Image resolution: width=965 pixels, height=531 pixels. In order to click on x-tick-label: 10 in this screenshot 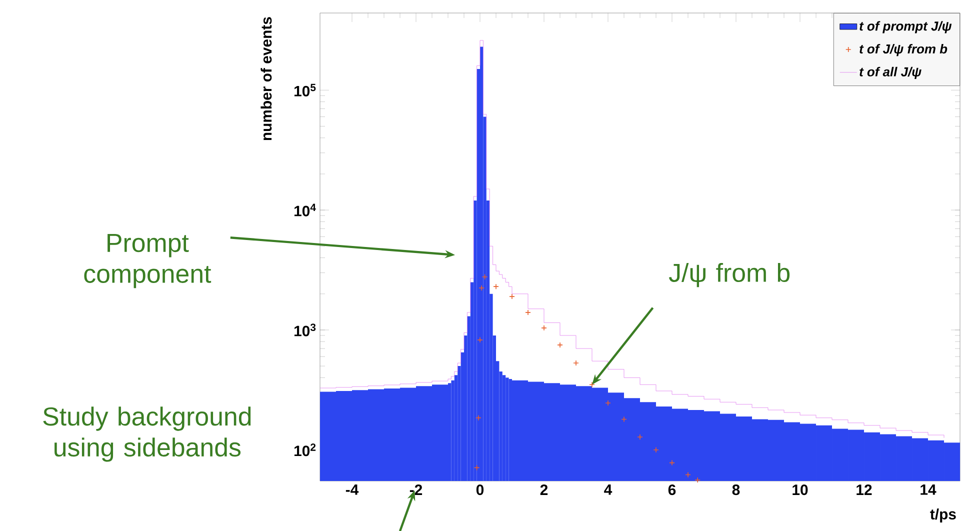, I will do `click(800, 490)`.